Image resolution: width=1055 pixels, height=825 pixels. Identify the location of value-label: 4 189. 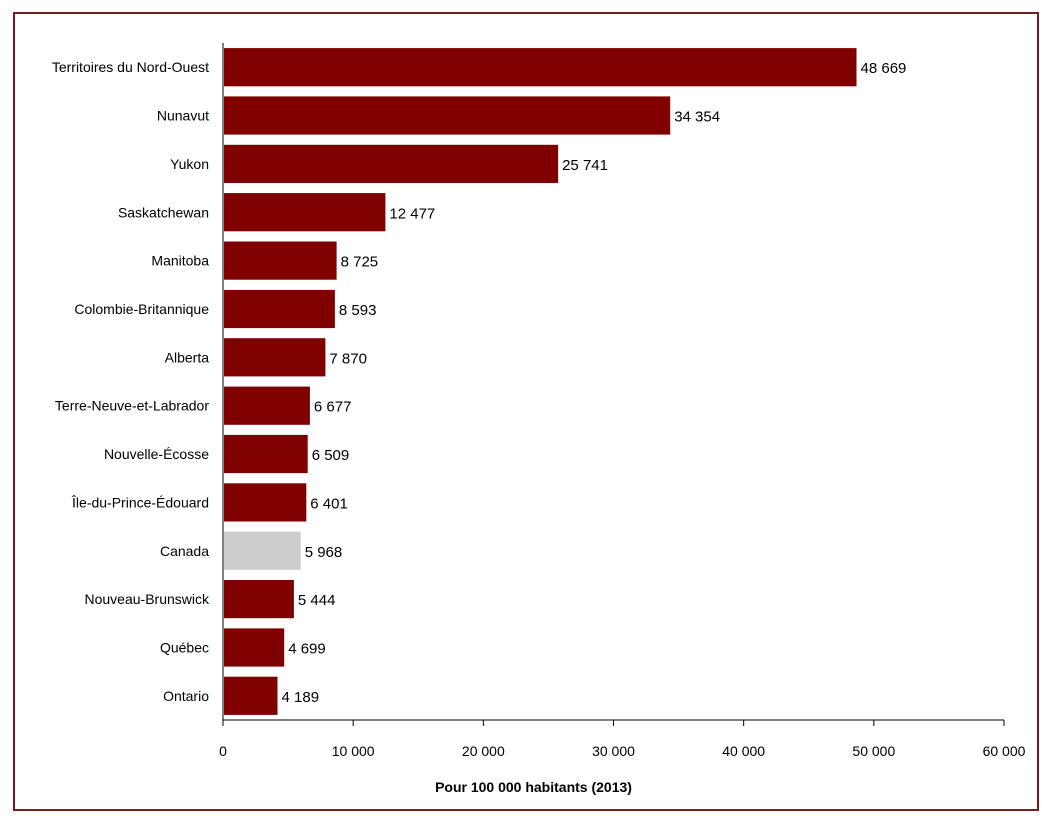
(301, 697).